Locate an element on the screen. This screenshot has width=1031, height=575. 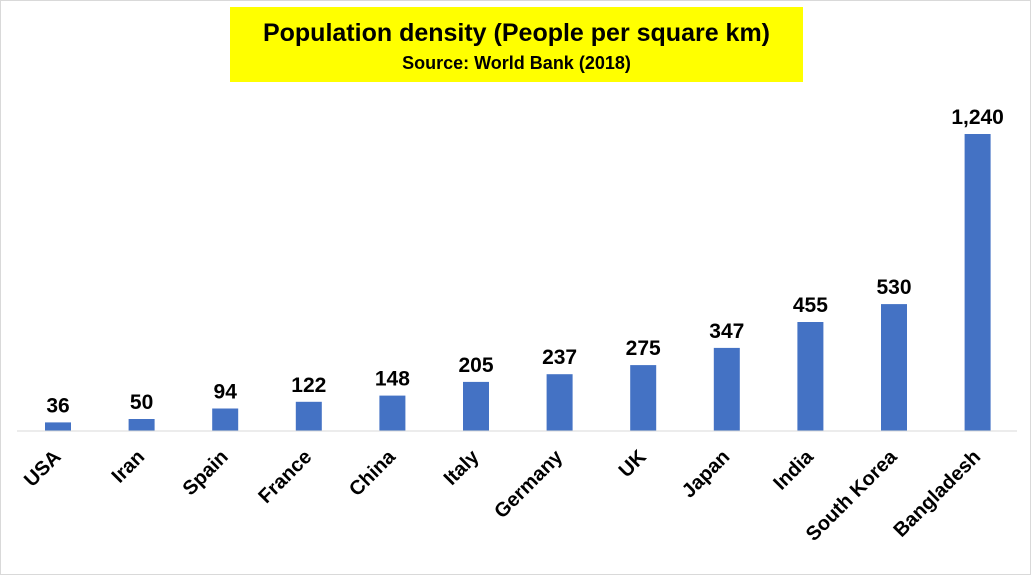
category-label-south-korea: South Korea is located at coordinates (852, 495).